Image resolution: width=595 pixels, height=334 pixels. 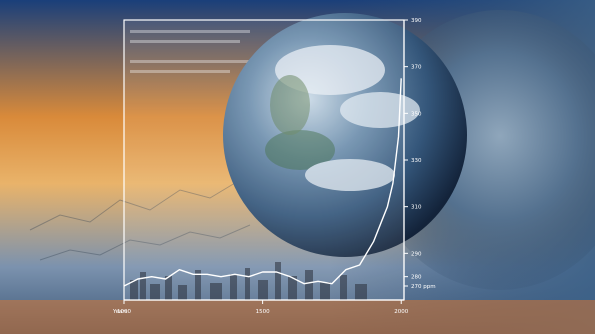 What do you see at coordinates (416, 278) in the screenshot?
I see `y-tick-label-0: 280` at bounding box center [416, 278].